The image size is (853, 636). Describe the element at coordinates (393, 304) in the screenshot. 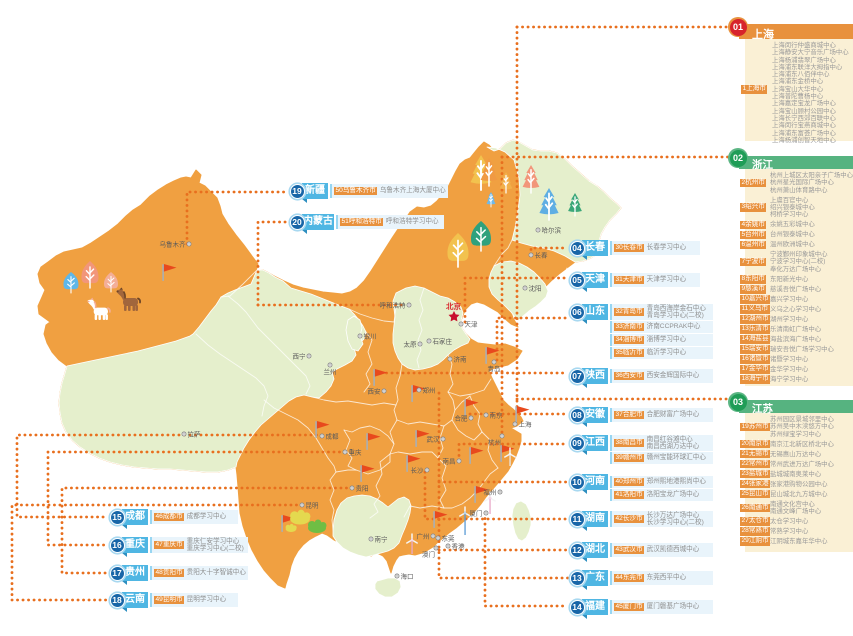

I see `svg-text: 呼和浩特` at that location.